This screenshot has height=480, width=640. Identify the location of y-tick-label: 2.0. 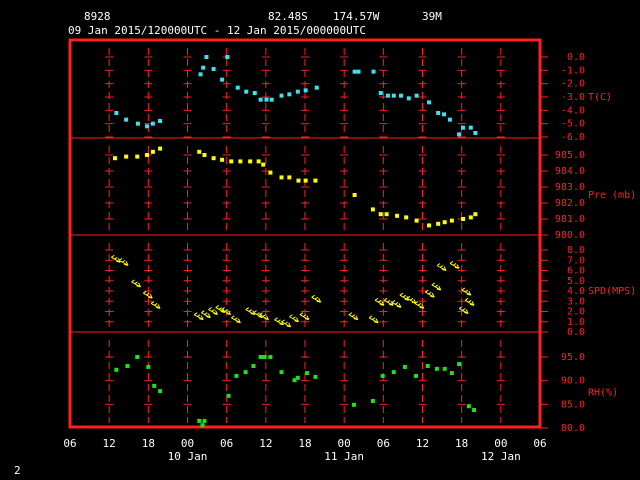
(576, 312).